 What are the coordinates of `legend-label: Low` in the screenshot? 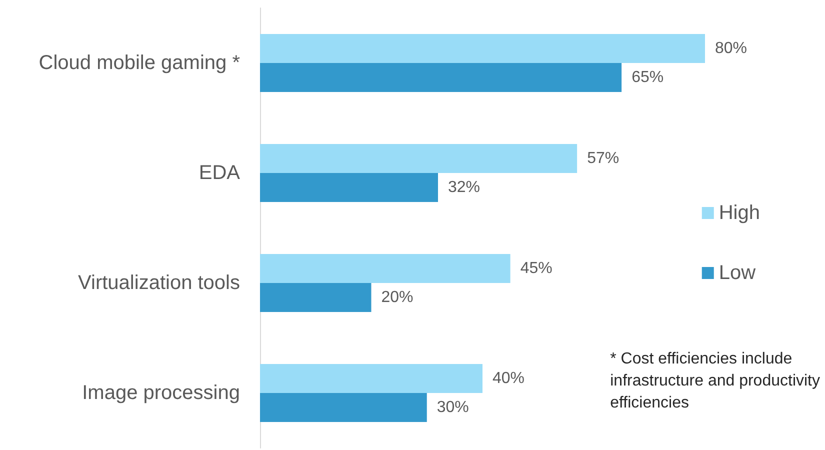 It's located at (737, 273).